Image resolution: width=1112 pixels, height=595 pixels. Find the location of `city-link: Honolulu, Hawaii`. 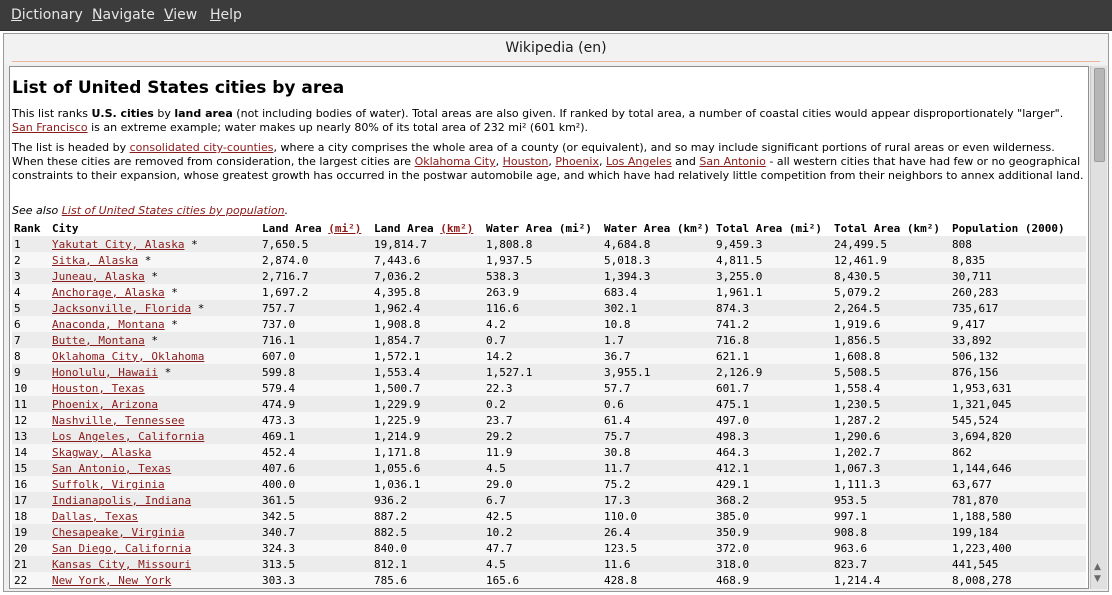

city-link: Honolulu, Hawaii is located at coordinates (105, 372).